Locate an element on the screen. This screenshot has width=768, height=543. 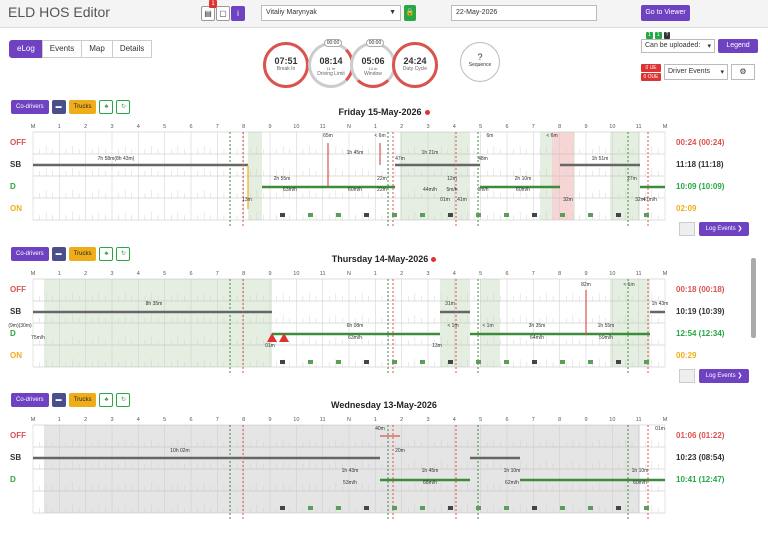
ue-badge: 0 UE is located at coordinates (651, 68).